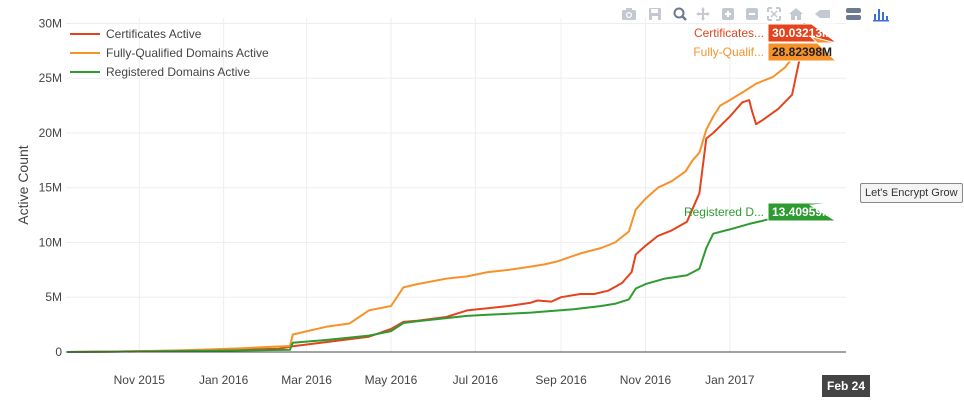 The image size is (964, 420). I want to click on legend-item: Registered Domains Active, so click(160, 72).